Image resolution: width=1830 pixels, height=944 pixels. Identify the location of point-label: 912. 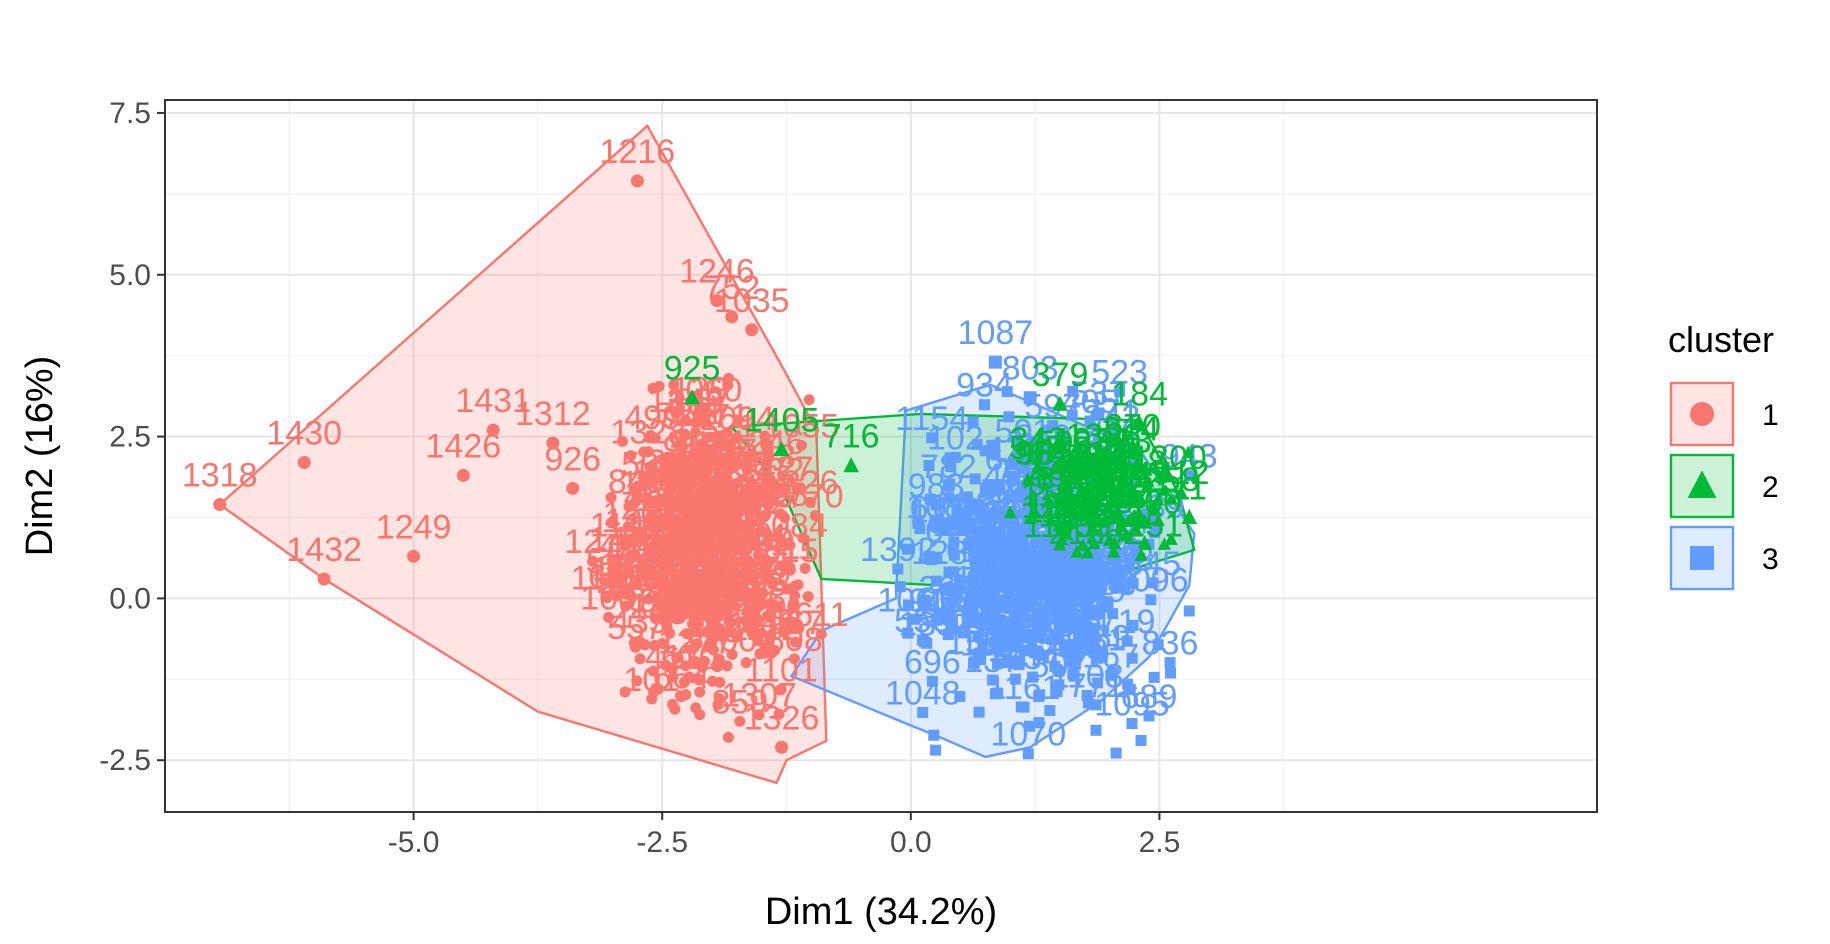
(936, 601).